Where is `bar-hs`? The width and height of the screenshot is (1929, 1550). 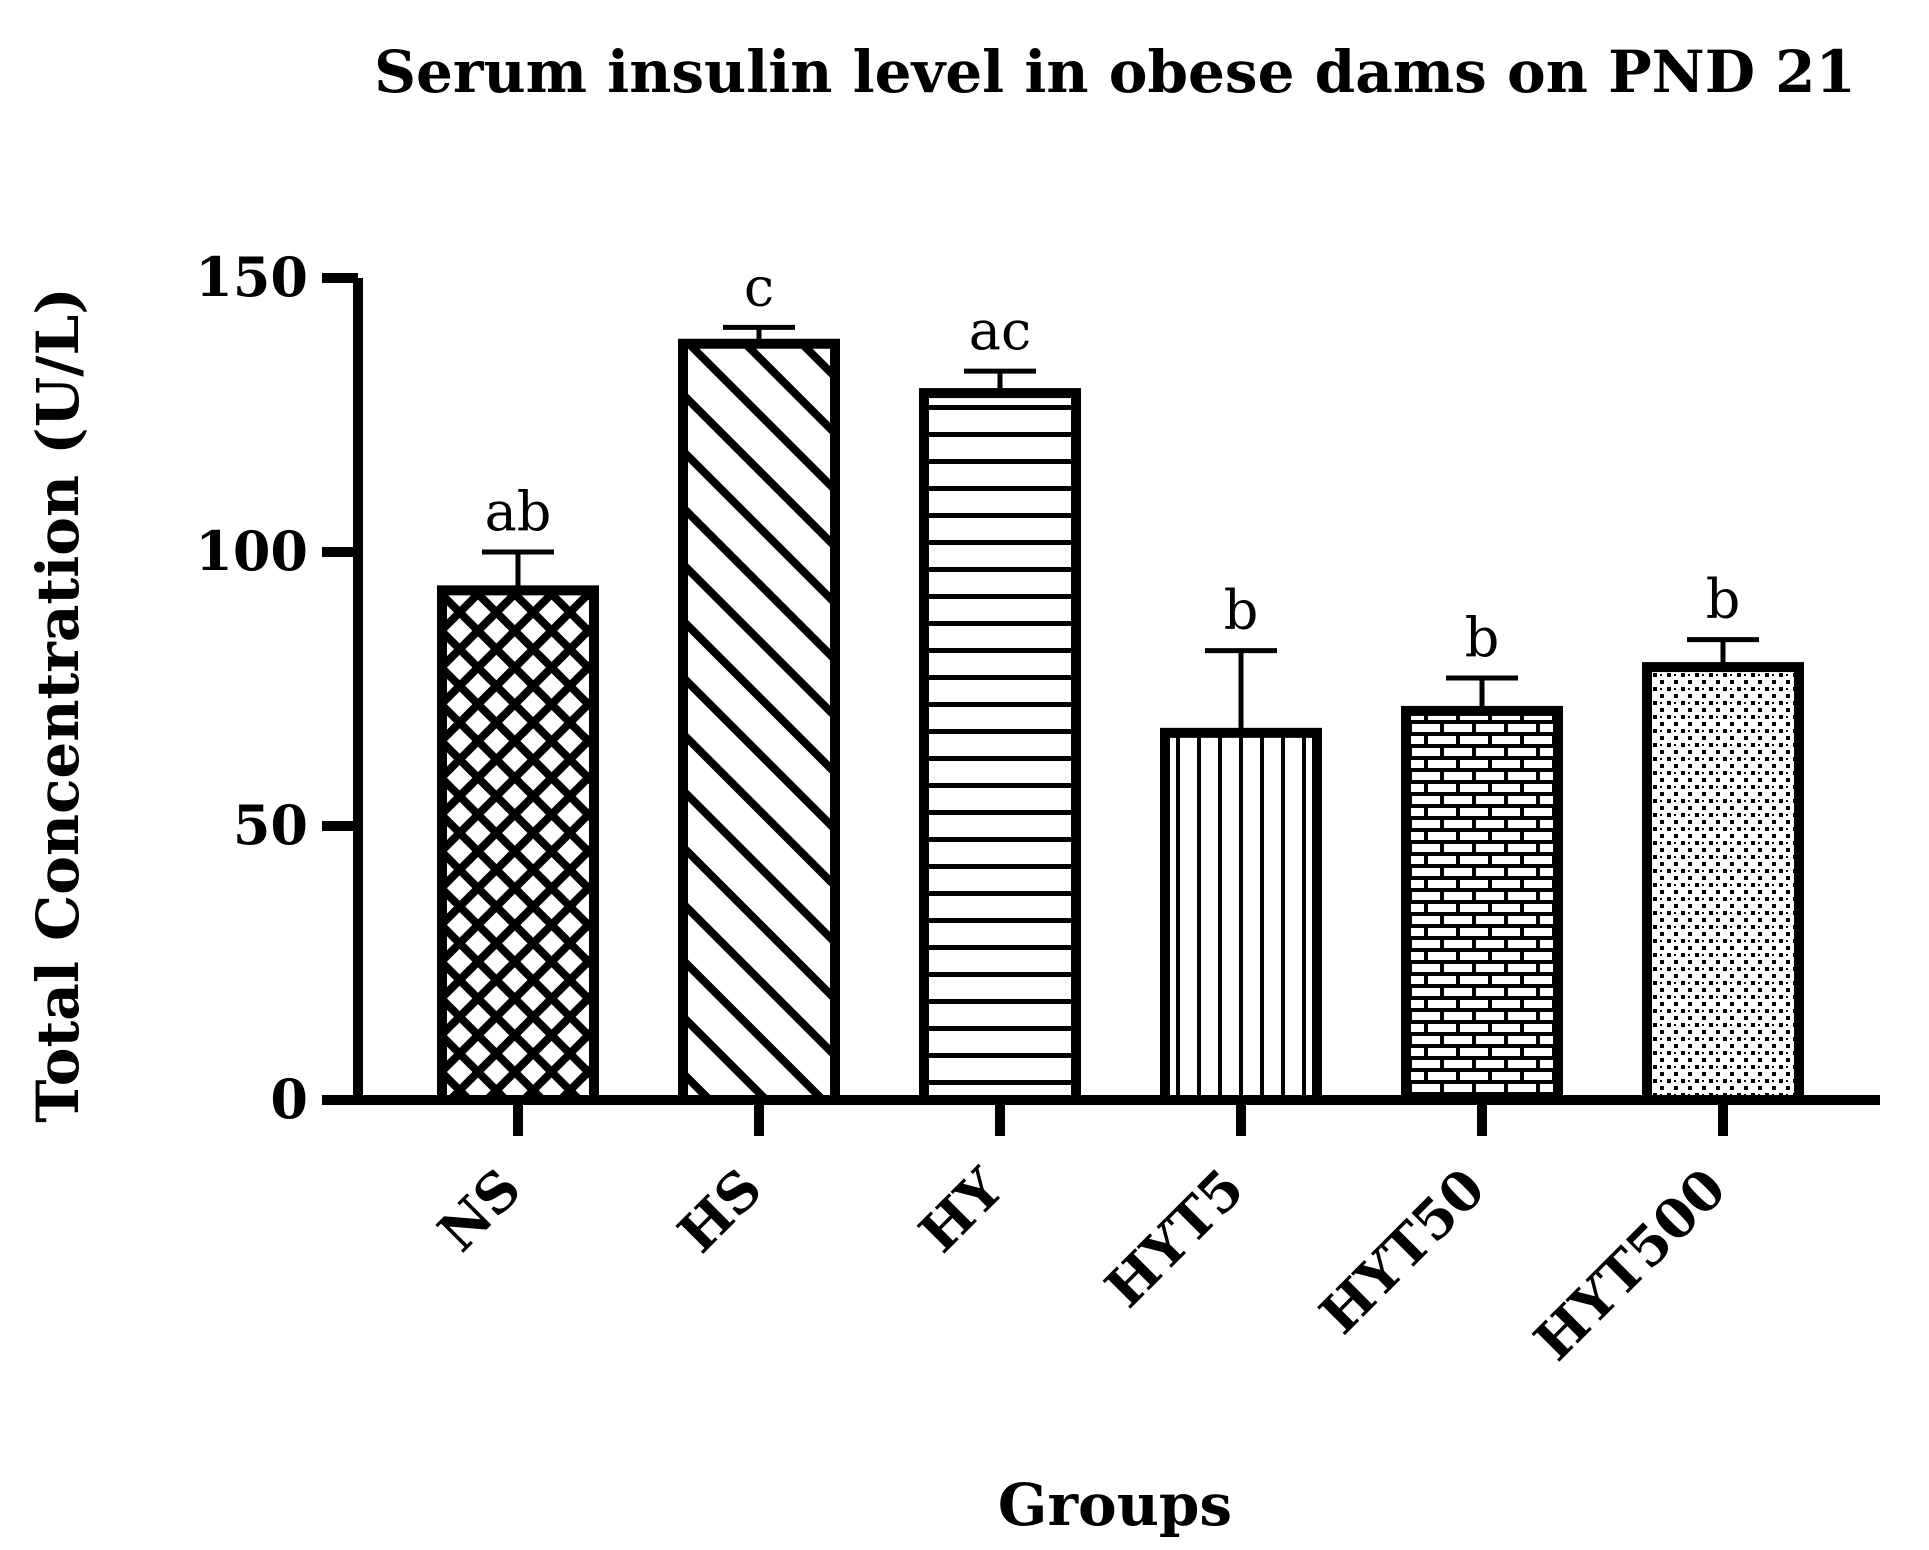 bar-hs is located at coordinates (759, 721).